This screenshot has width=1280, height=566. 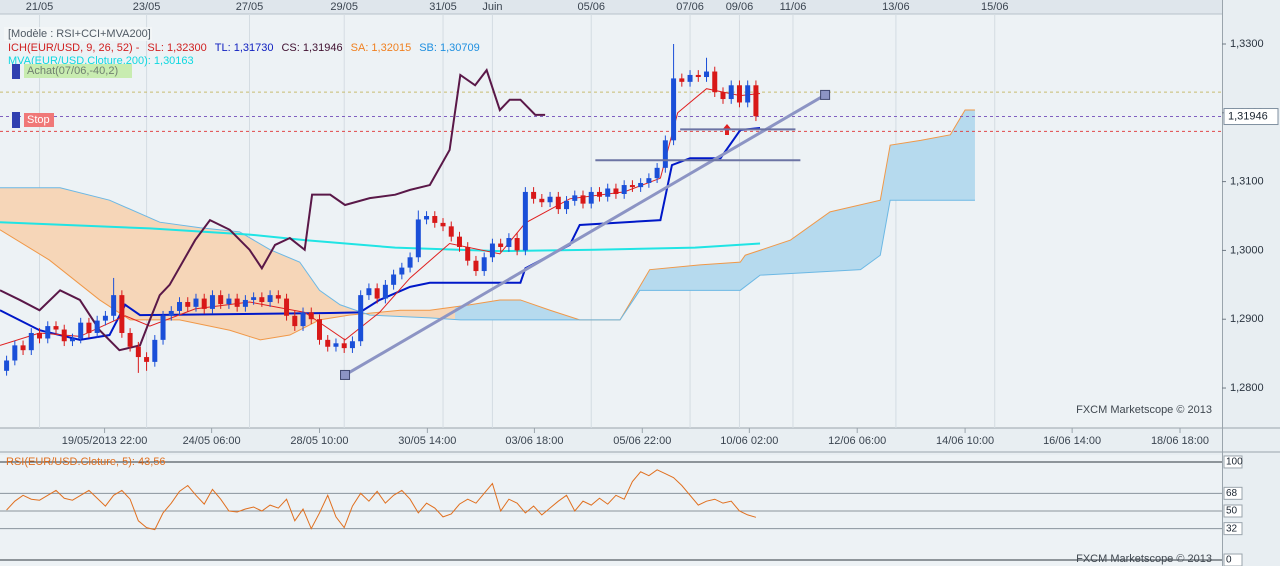 I want to click on top-tick-label: 11/06, so click(x=793, y=7).